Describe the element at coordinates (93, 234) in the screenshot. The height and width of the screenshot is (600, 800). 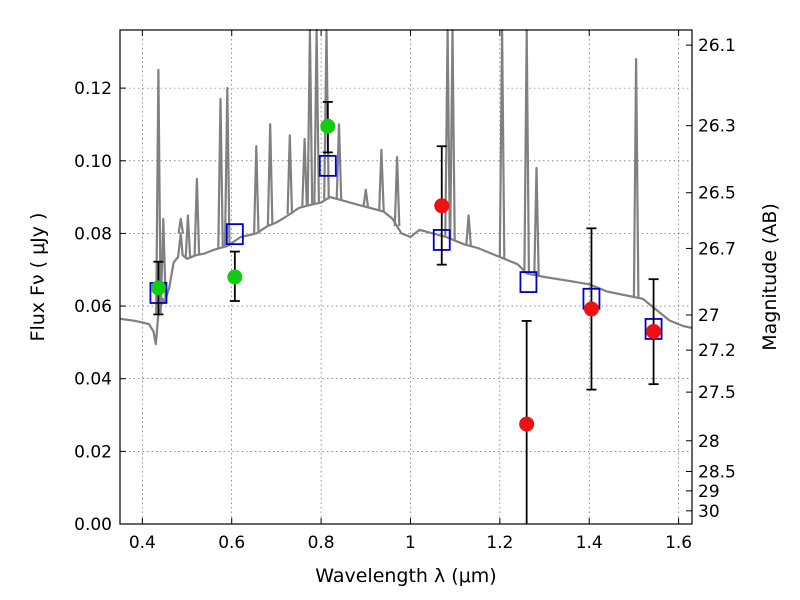
I see `y-tick-label: 0.08` at that location.